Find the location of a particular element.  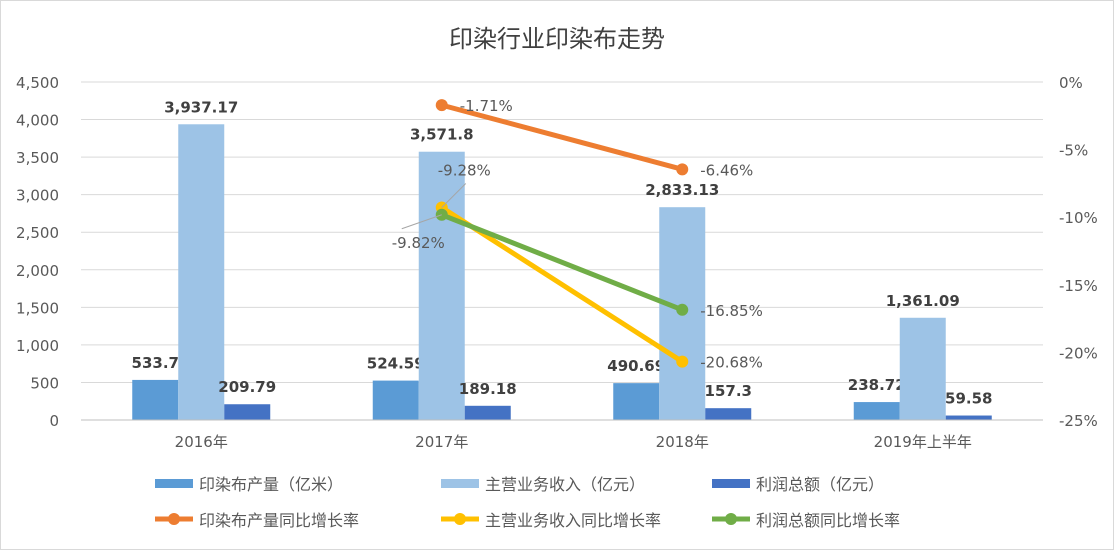

line-data-label: -9.82% is located at coordinates (418, 243).